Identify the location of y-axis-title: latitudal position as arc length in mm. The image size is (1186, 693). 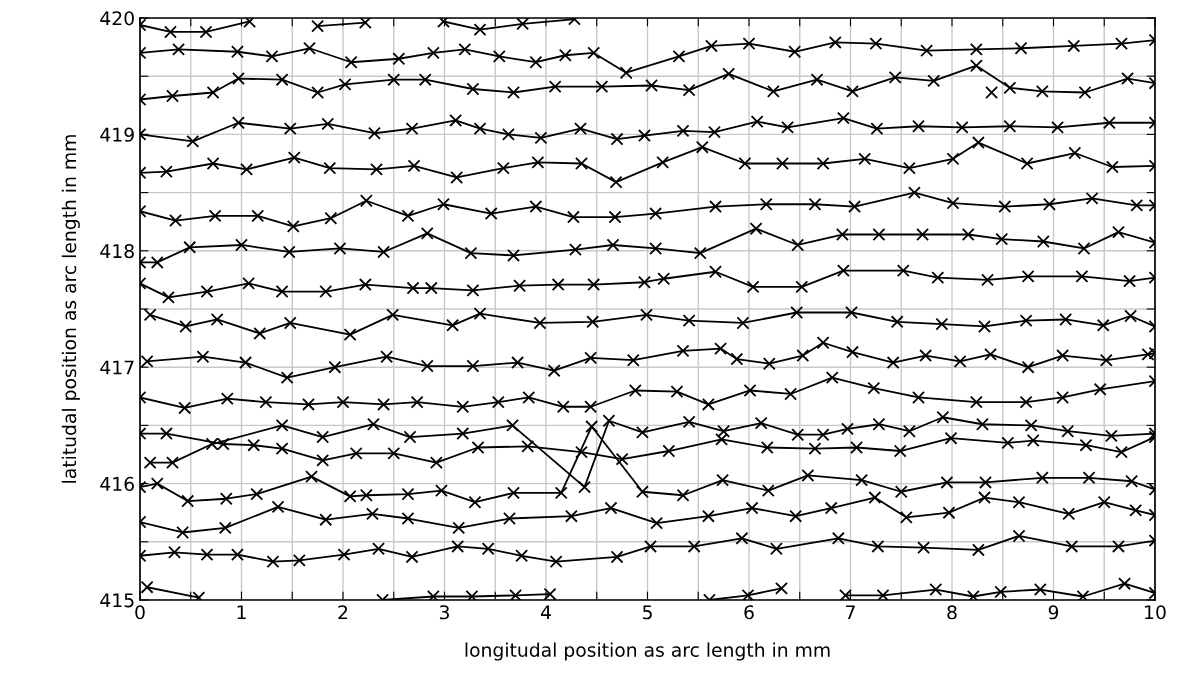
(70, 309).